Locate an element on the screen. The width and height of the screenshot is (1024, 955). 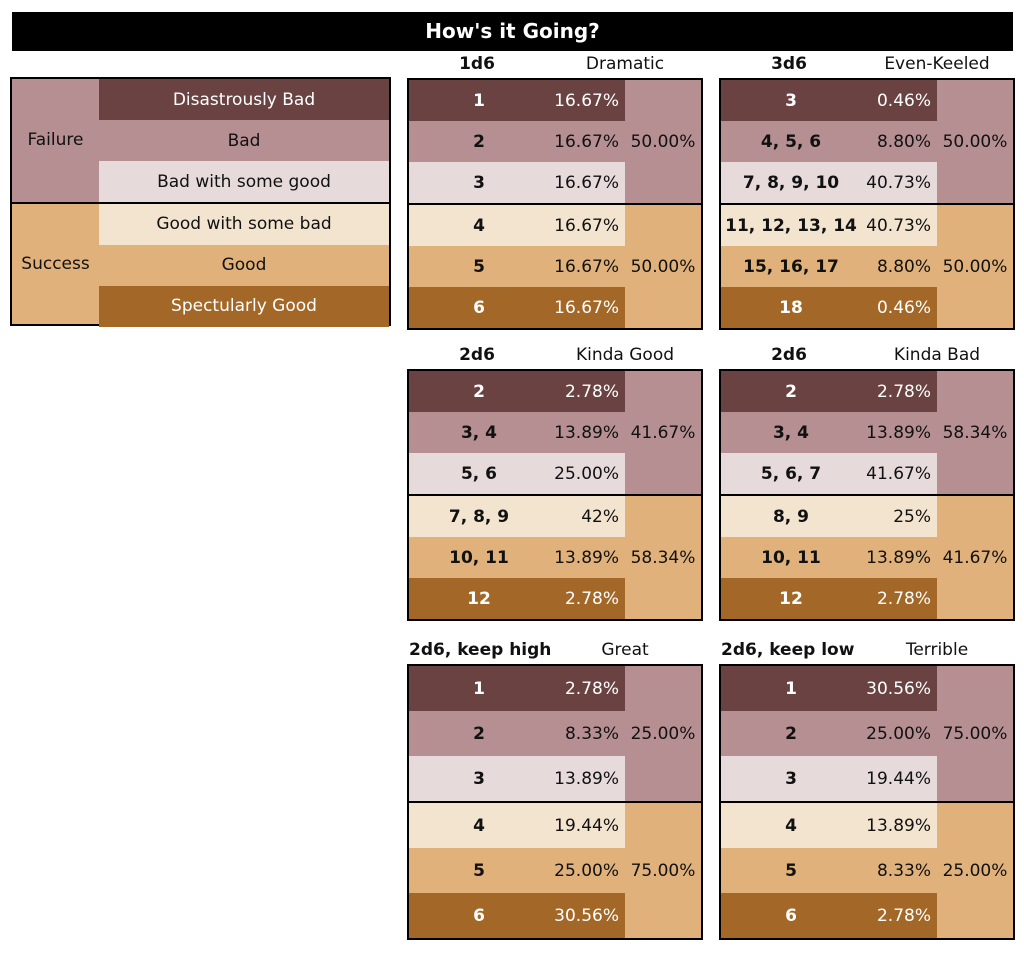
percent-cell: 25% is located at coordinates (899, 516).